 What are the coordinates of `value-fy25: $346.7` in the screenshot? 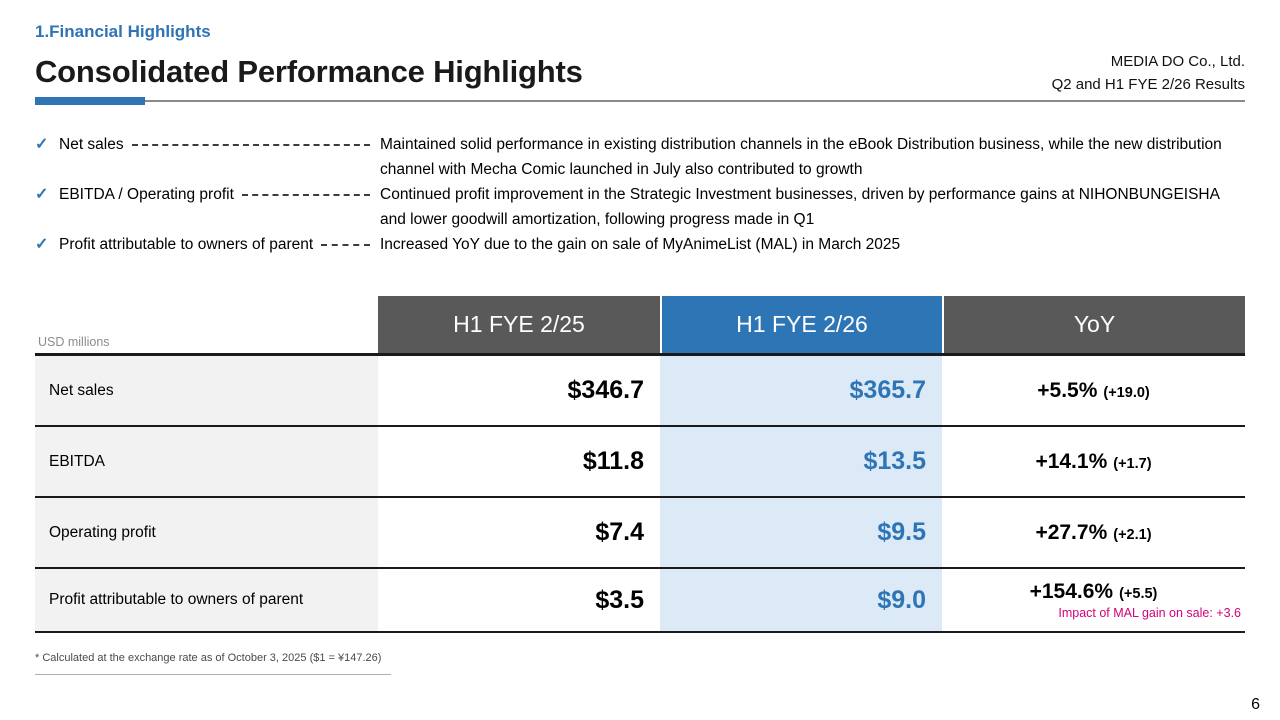 It's located at (605, 390).